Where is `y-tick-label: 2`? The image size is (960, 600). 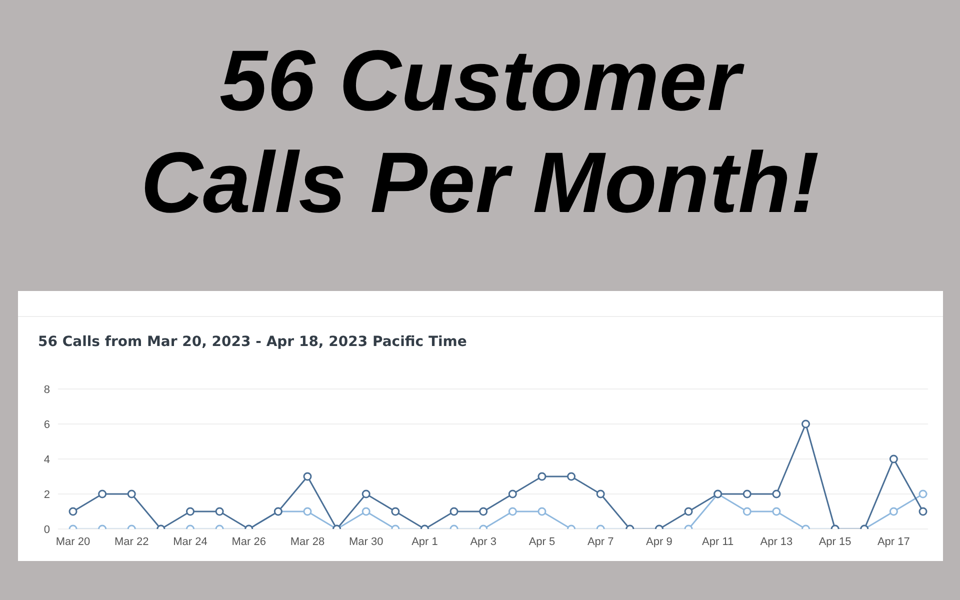 y-tick-label: 2 is located at coordinates (47, 494).